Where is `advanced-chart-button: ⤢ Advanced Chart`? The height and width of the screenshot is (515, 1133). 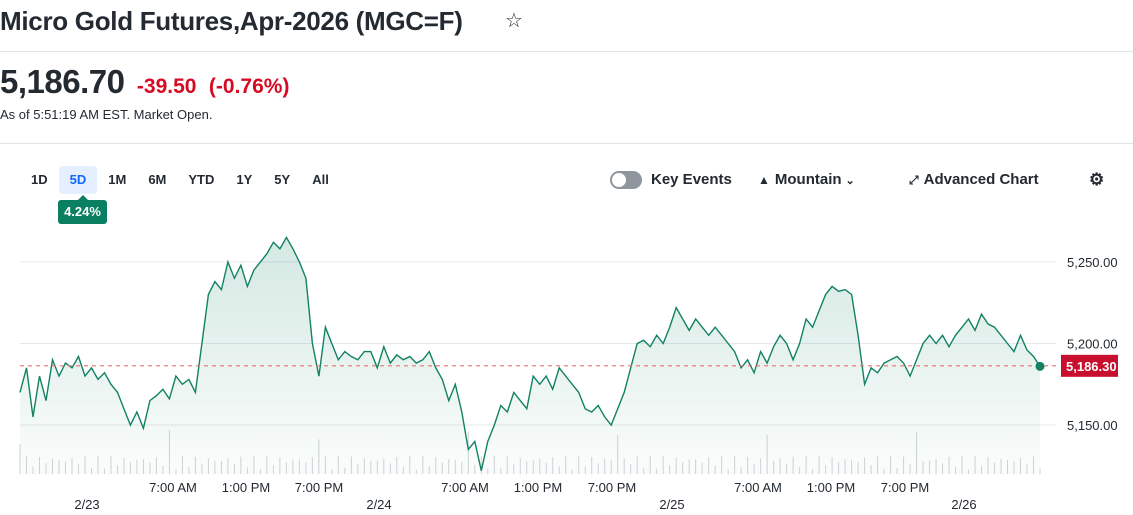
advanced-chart-button: ⤢ Advanced Chart is located at coordinates (974, 180).